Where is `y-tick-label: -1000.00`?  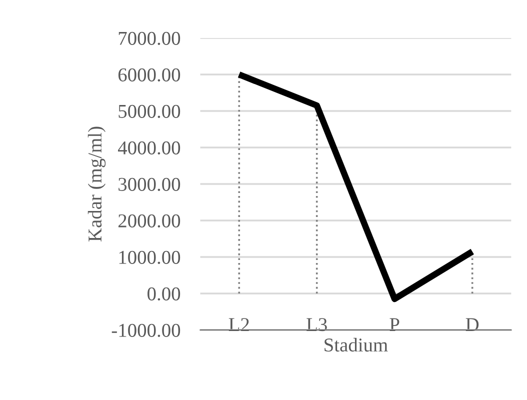
y-tick-label: -1000.00 is located at coordinates (146, 331).